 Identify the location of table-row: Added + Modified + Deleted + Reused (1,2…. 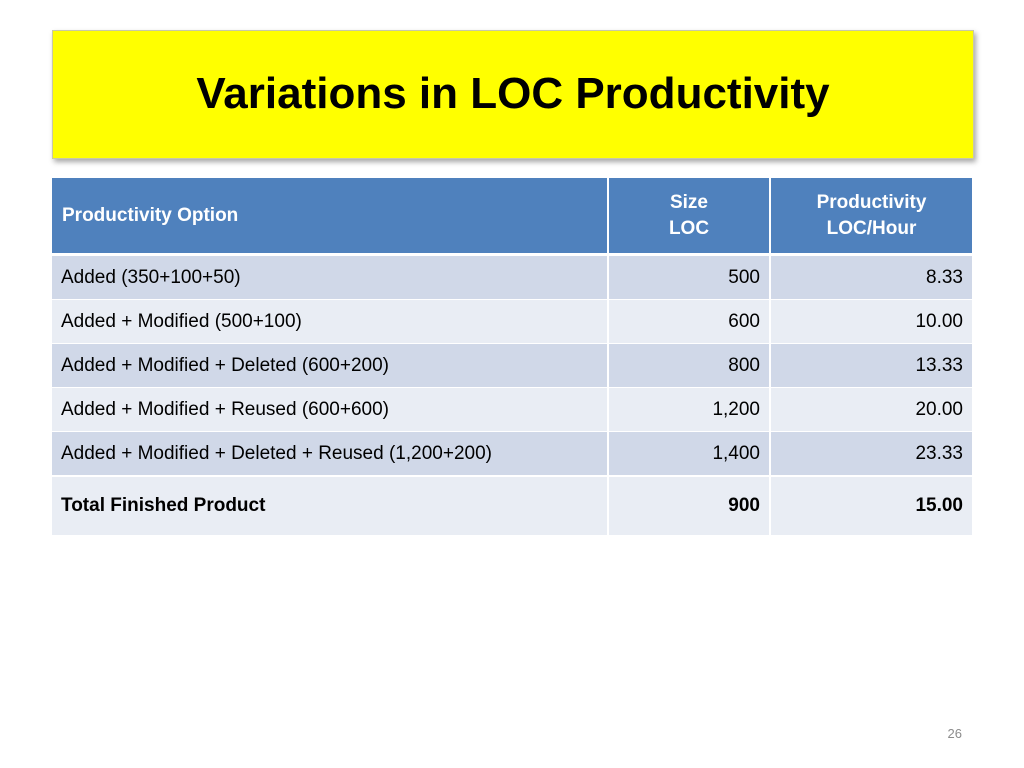
(512, 454).